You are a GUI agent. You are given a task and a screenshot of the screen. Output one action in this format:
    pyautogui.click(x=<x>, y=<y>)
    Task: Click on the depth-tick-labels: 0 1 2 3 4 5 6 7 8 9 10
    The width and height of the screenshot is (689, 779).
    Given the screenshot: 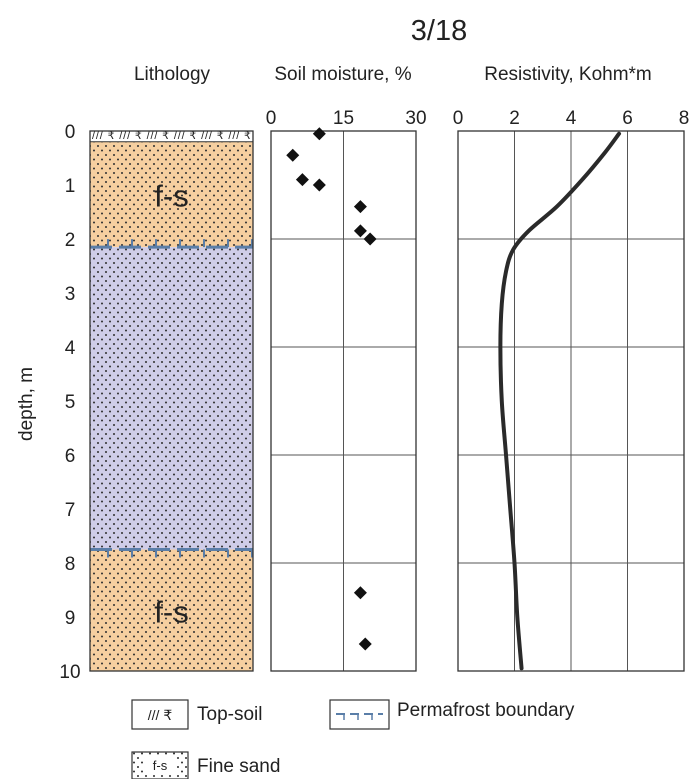 What is the action you would take?
    pyautogui.click(x=69, y=402)
    